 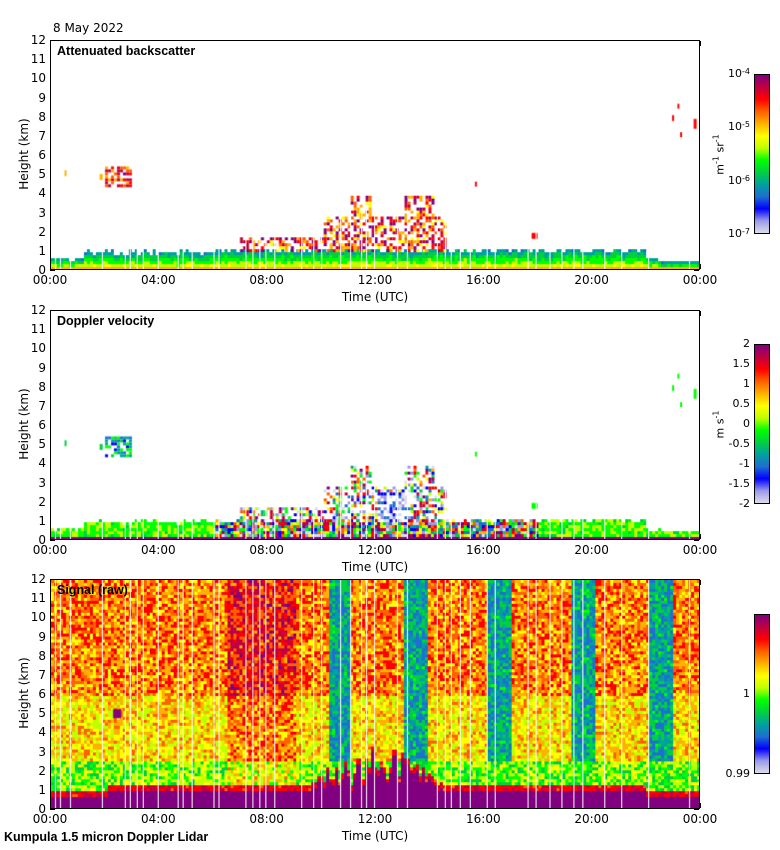 I want to click on date-label: 8 May 2022, so click(x=88, y=28).